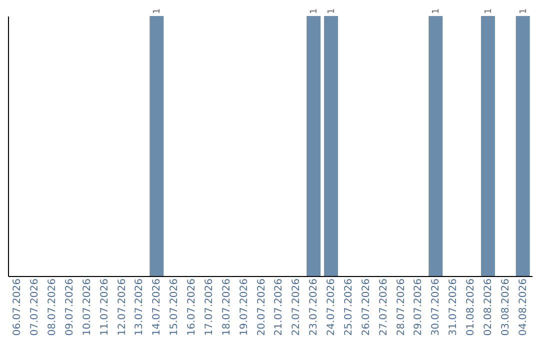 This screenshot has width=540, height=340. I want to click on x-tick-label: 11.07.2026, so click(104, 307).